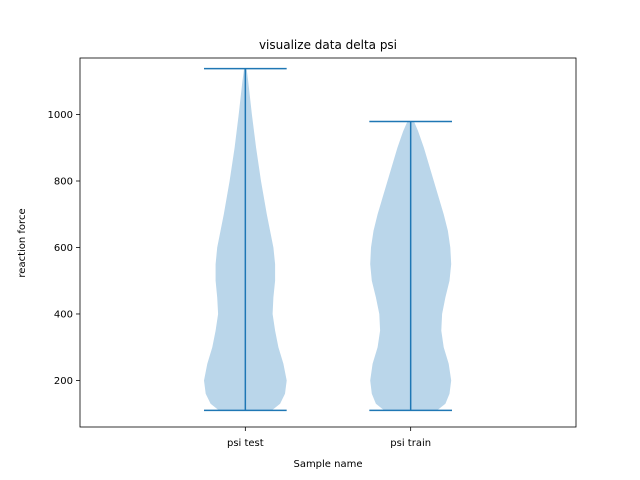 This screenshot has width=640, height=480. Describe the element at coordinates (328, 45) in the screenshot. I see `chart-title: visualize data delta psi` at that location.